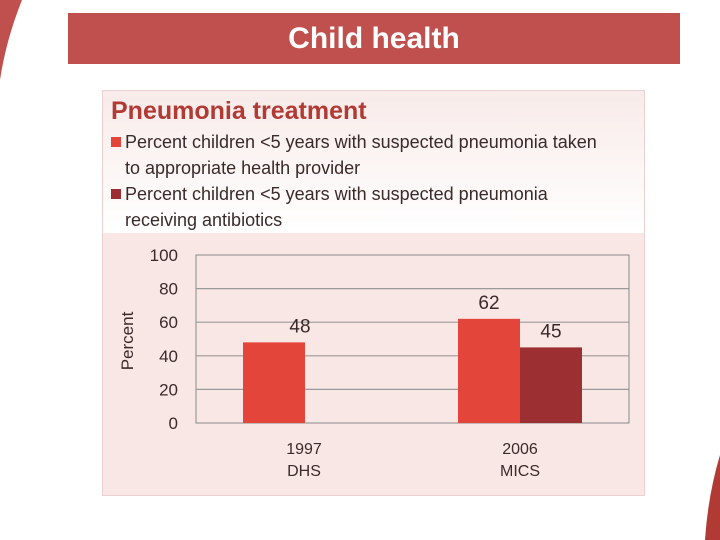 The image size is (720, 540). I want to click on slide-header: Child health, so click(374, 38).